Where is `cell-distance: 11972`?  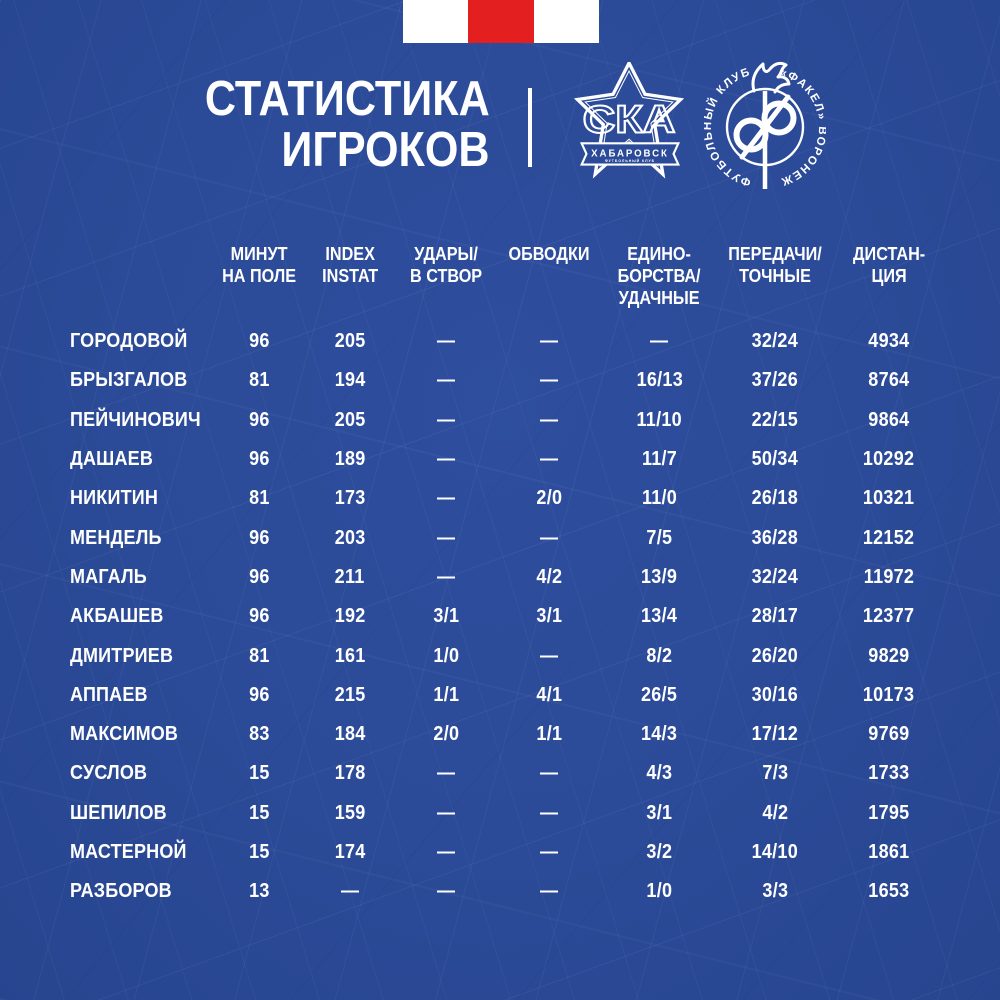 cell-distance: 11972 is located at coordinates (889, 576).